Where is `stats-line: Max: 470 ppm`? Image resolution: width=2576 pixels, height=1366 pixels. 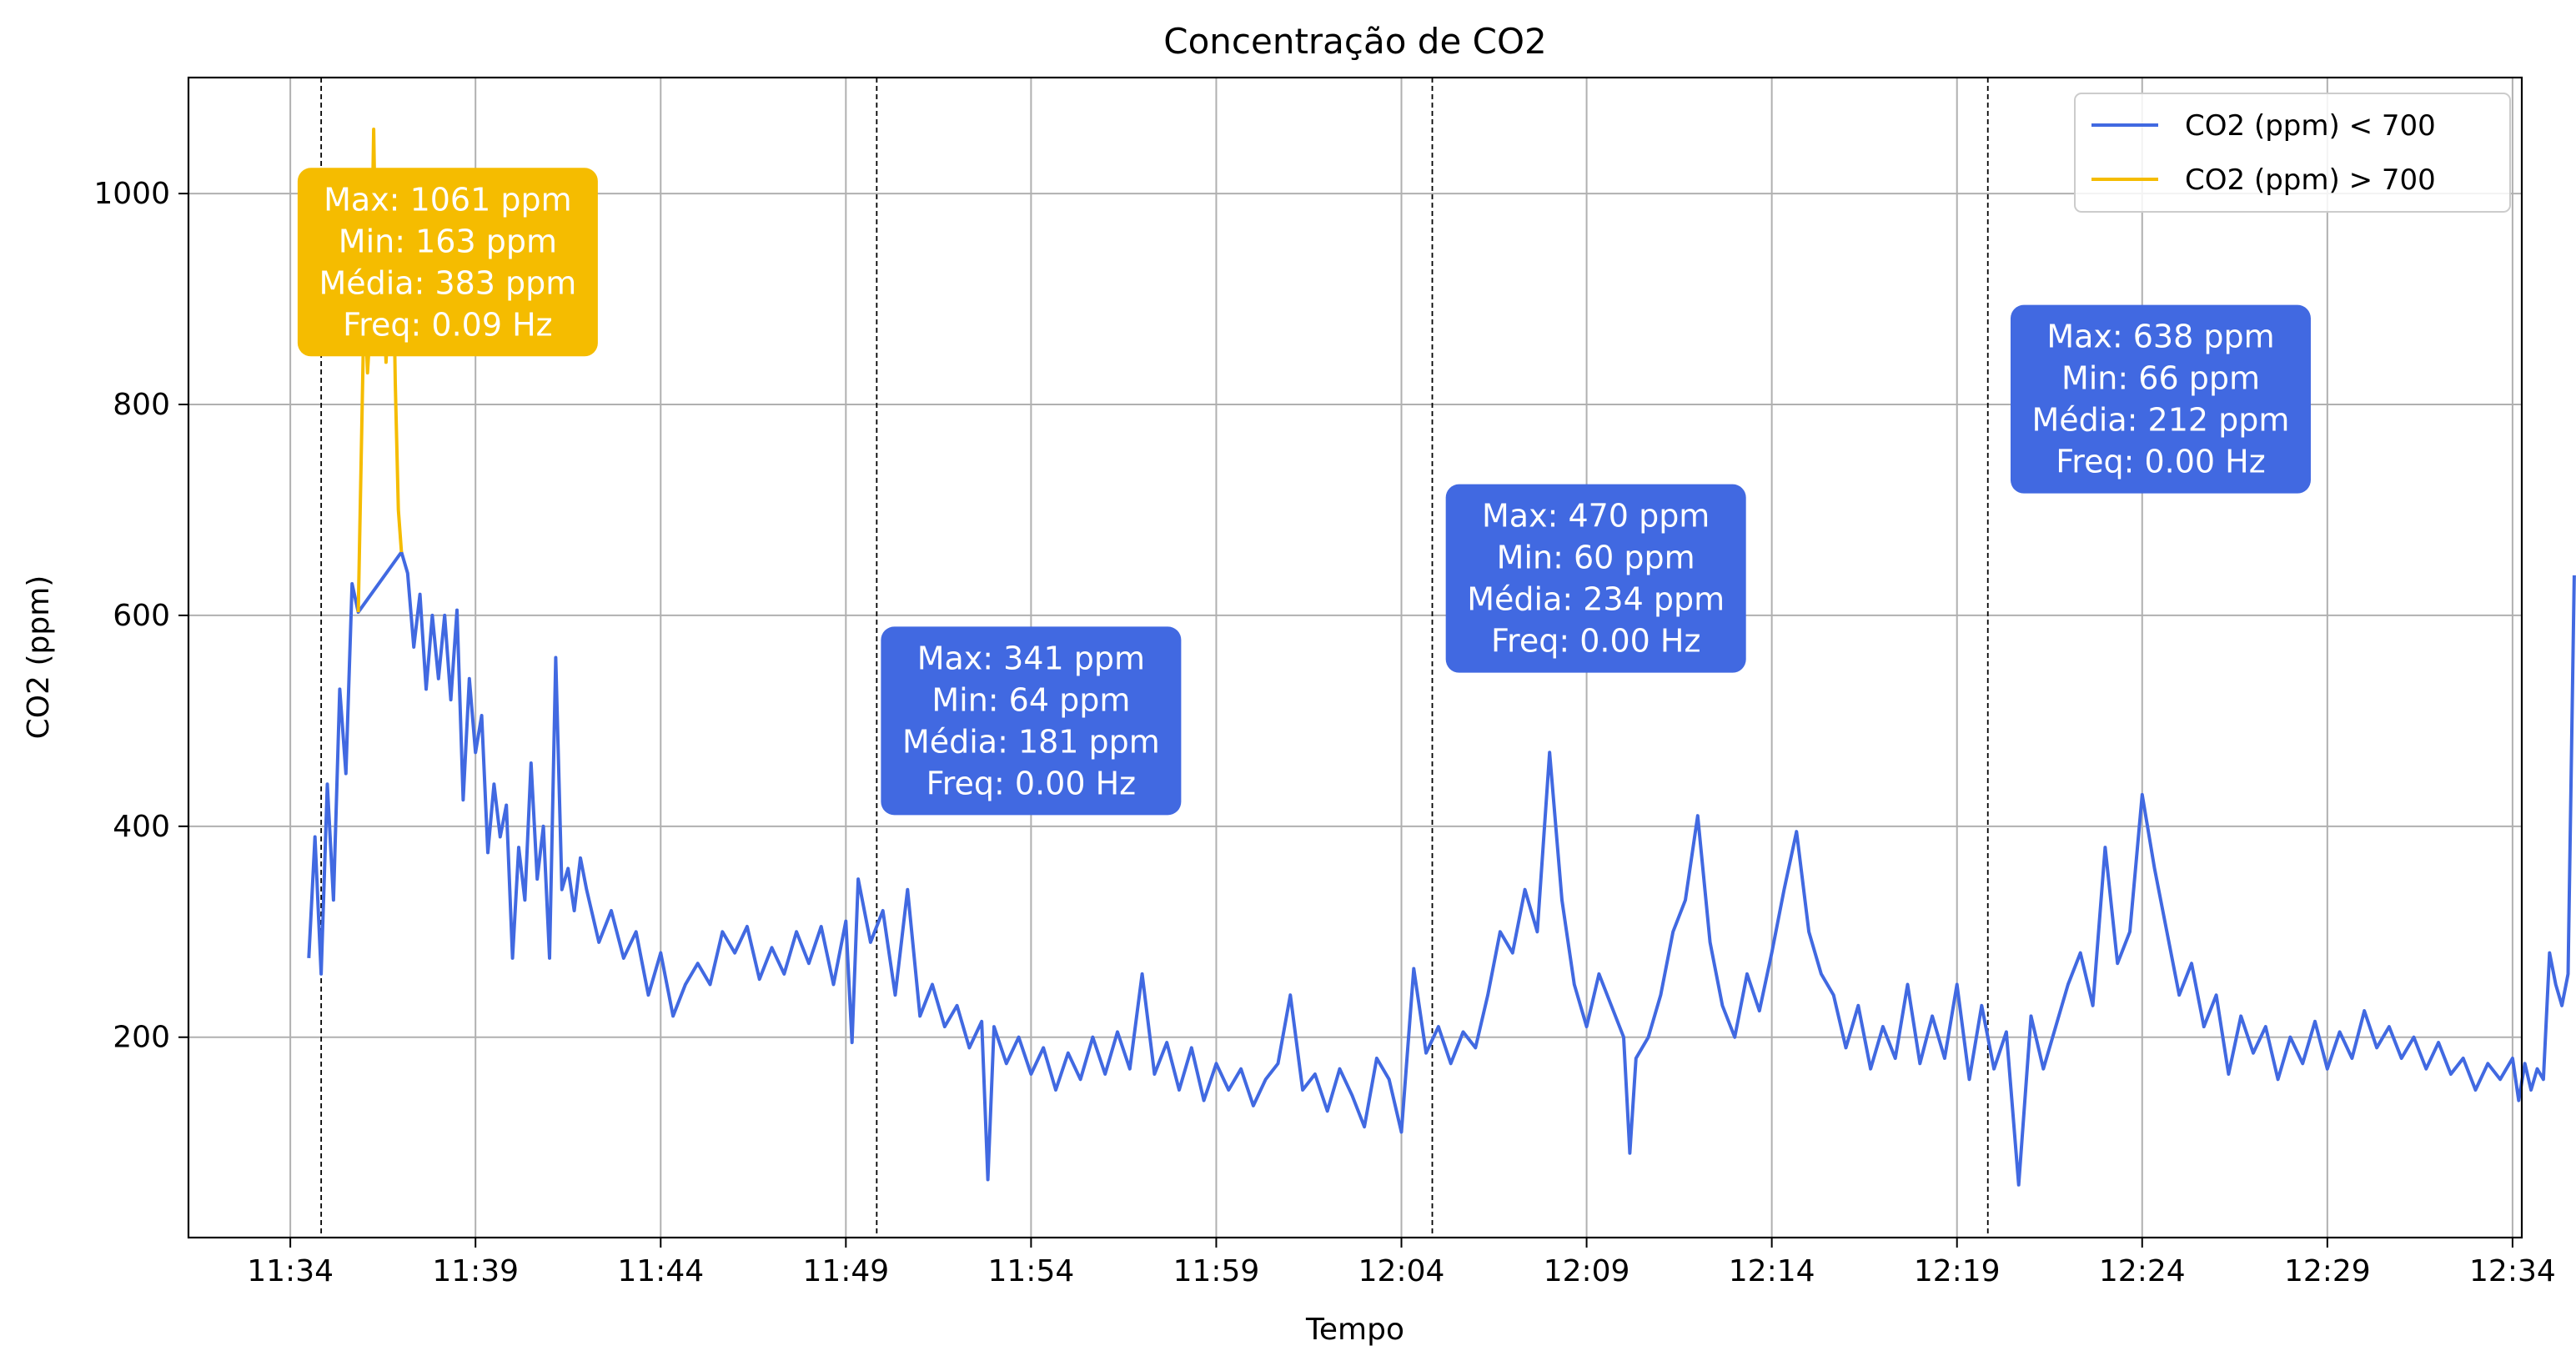 stats-line: Max: 470 ppm is located at coordinates (1596, 516).